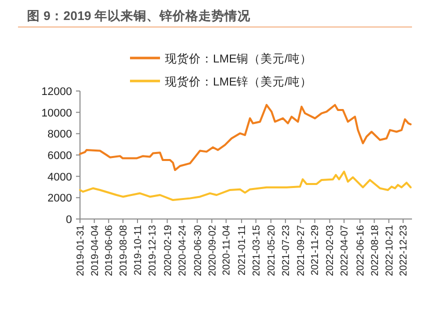 This screenshot has height=328, width=432. Describe the element at coordinates (60, 177) in the screenshot. I see `y-tick-label: 4000` at that location.